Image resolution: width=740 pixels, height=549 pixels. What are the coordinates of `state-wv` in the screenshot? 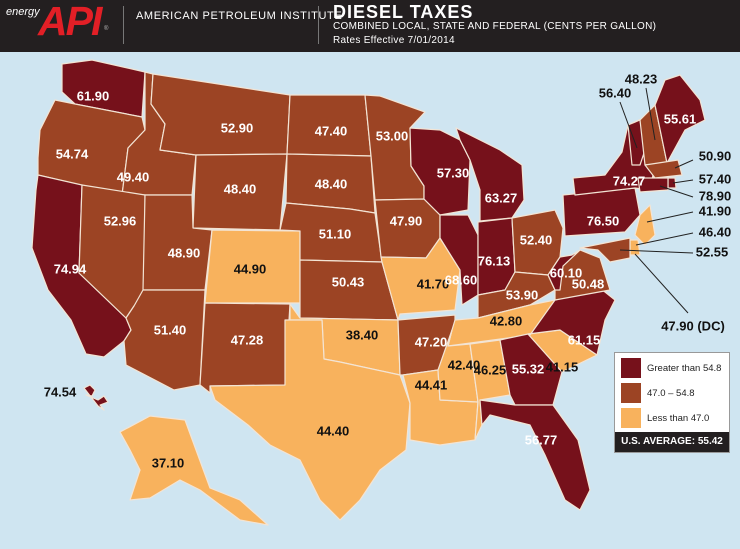 It's located at (564, 270).